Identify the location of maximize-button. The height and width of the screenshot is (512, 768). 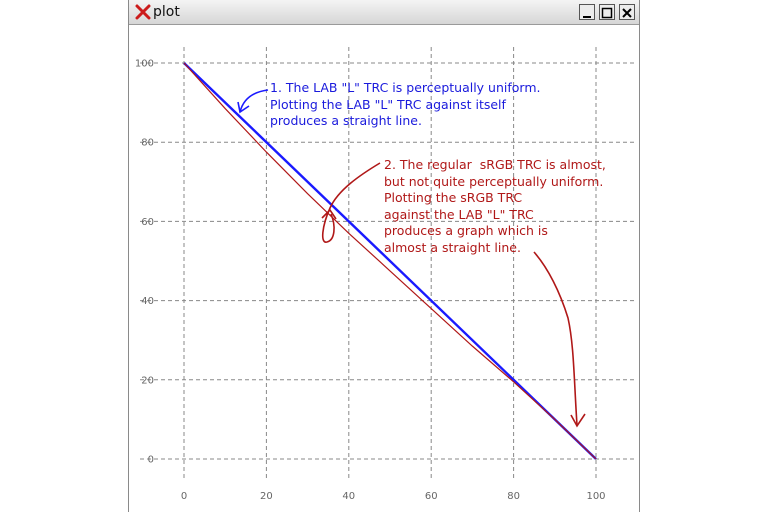
(607, 12).